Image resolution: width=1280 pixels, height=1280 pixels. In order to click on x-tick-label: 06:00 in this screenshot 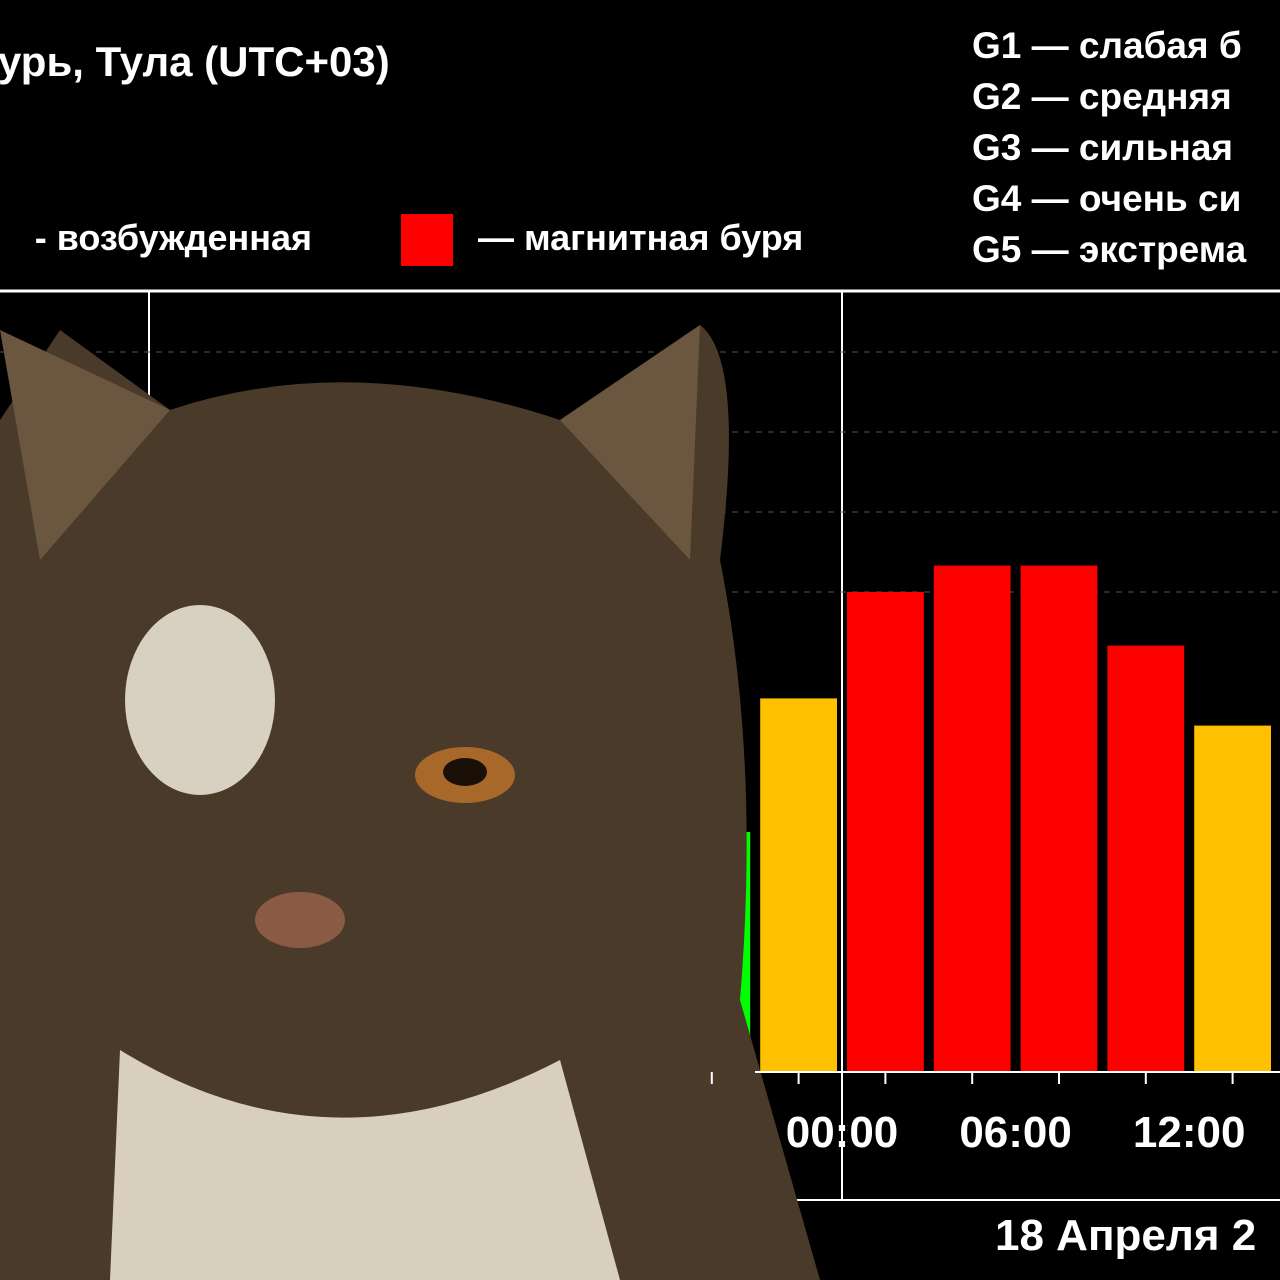, I will do `click(1015, 1132)`.